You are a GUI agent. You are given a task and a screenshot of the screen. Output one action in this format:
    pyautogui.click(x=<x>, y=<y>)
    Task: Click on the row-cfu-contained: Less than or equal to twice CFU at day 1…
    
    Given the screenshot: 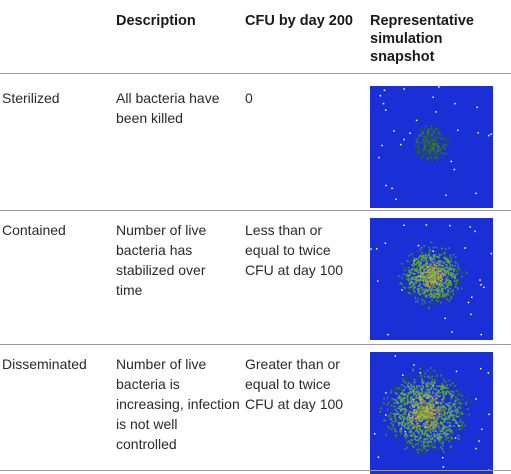 What is the action you would take?
    pyautogui.click(x=294, y=250)
    